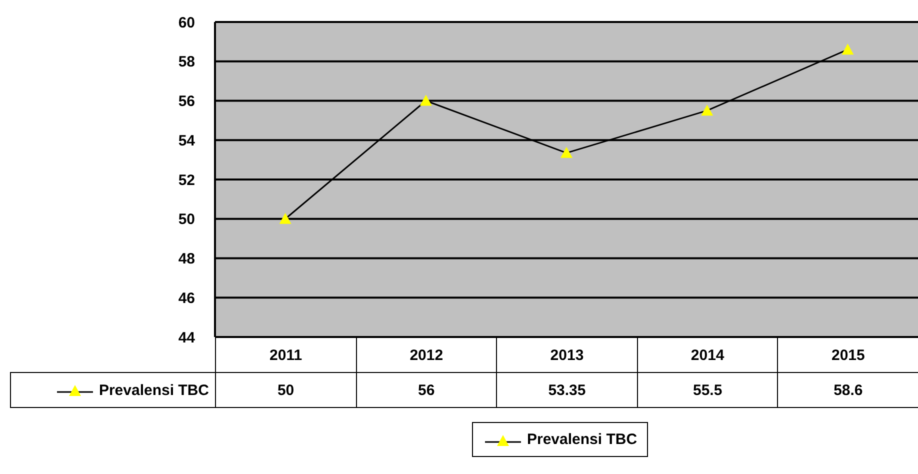 This screenshot has height=474, width=918. I want to click on y-tick-label: 46, so click(186, 298).